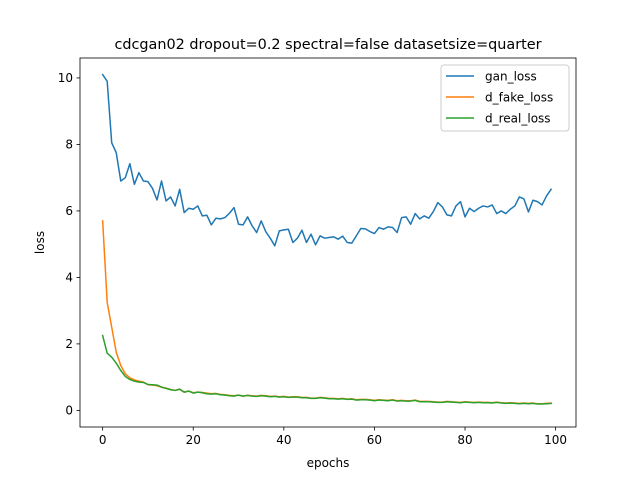 The width and height of the screenshot is (640, 480). I want to click on legend-label-gan-loss: gan_loss, so click(511, 76).